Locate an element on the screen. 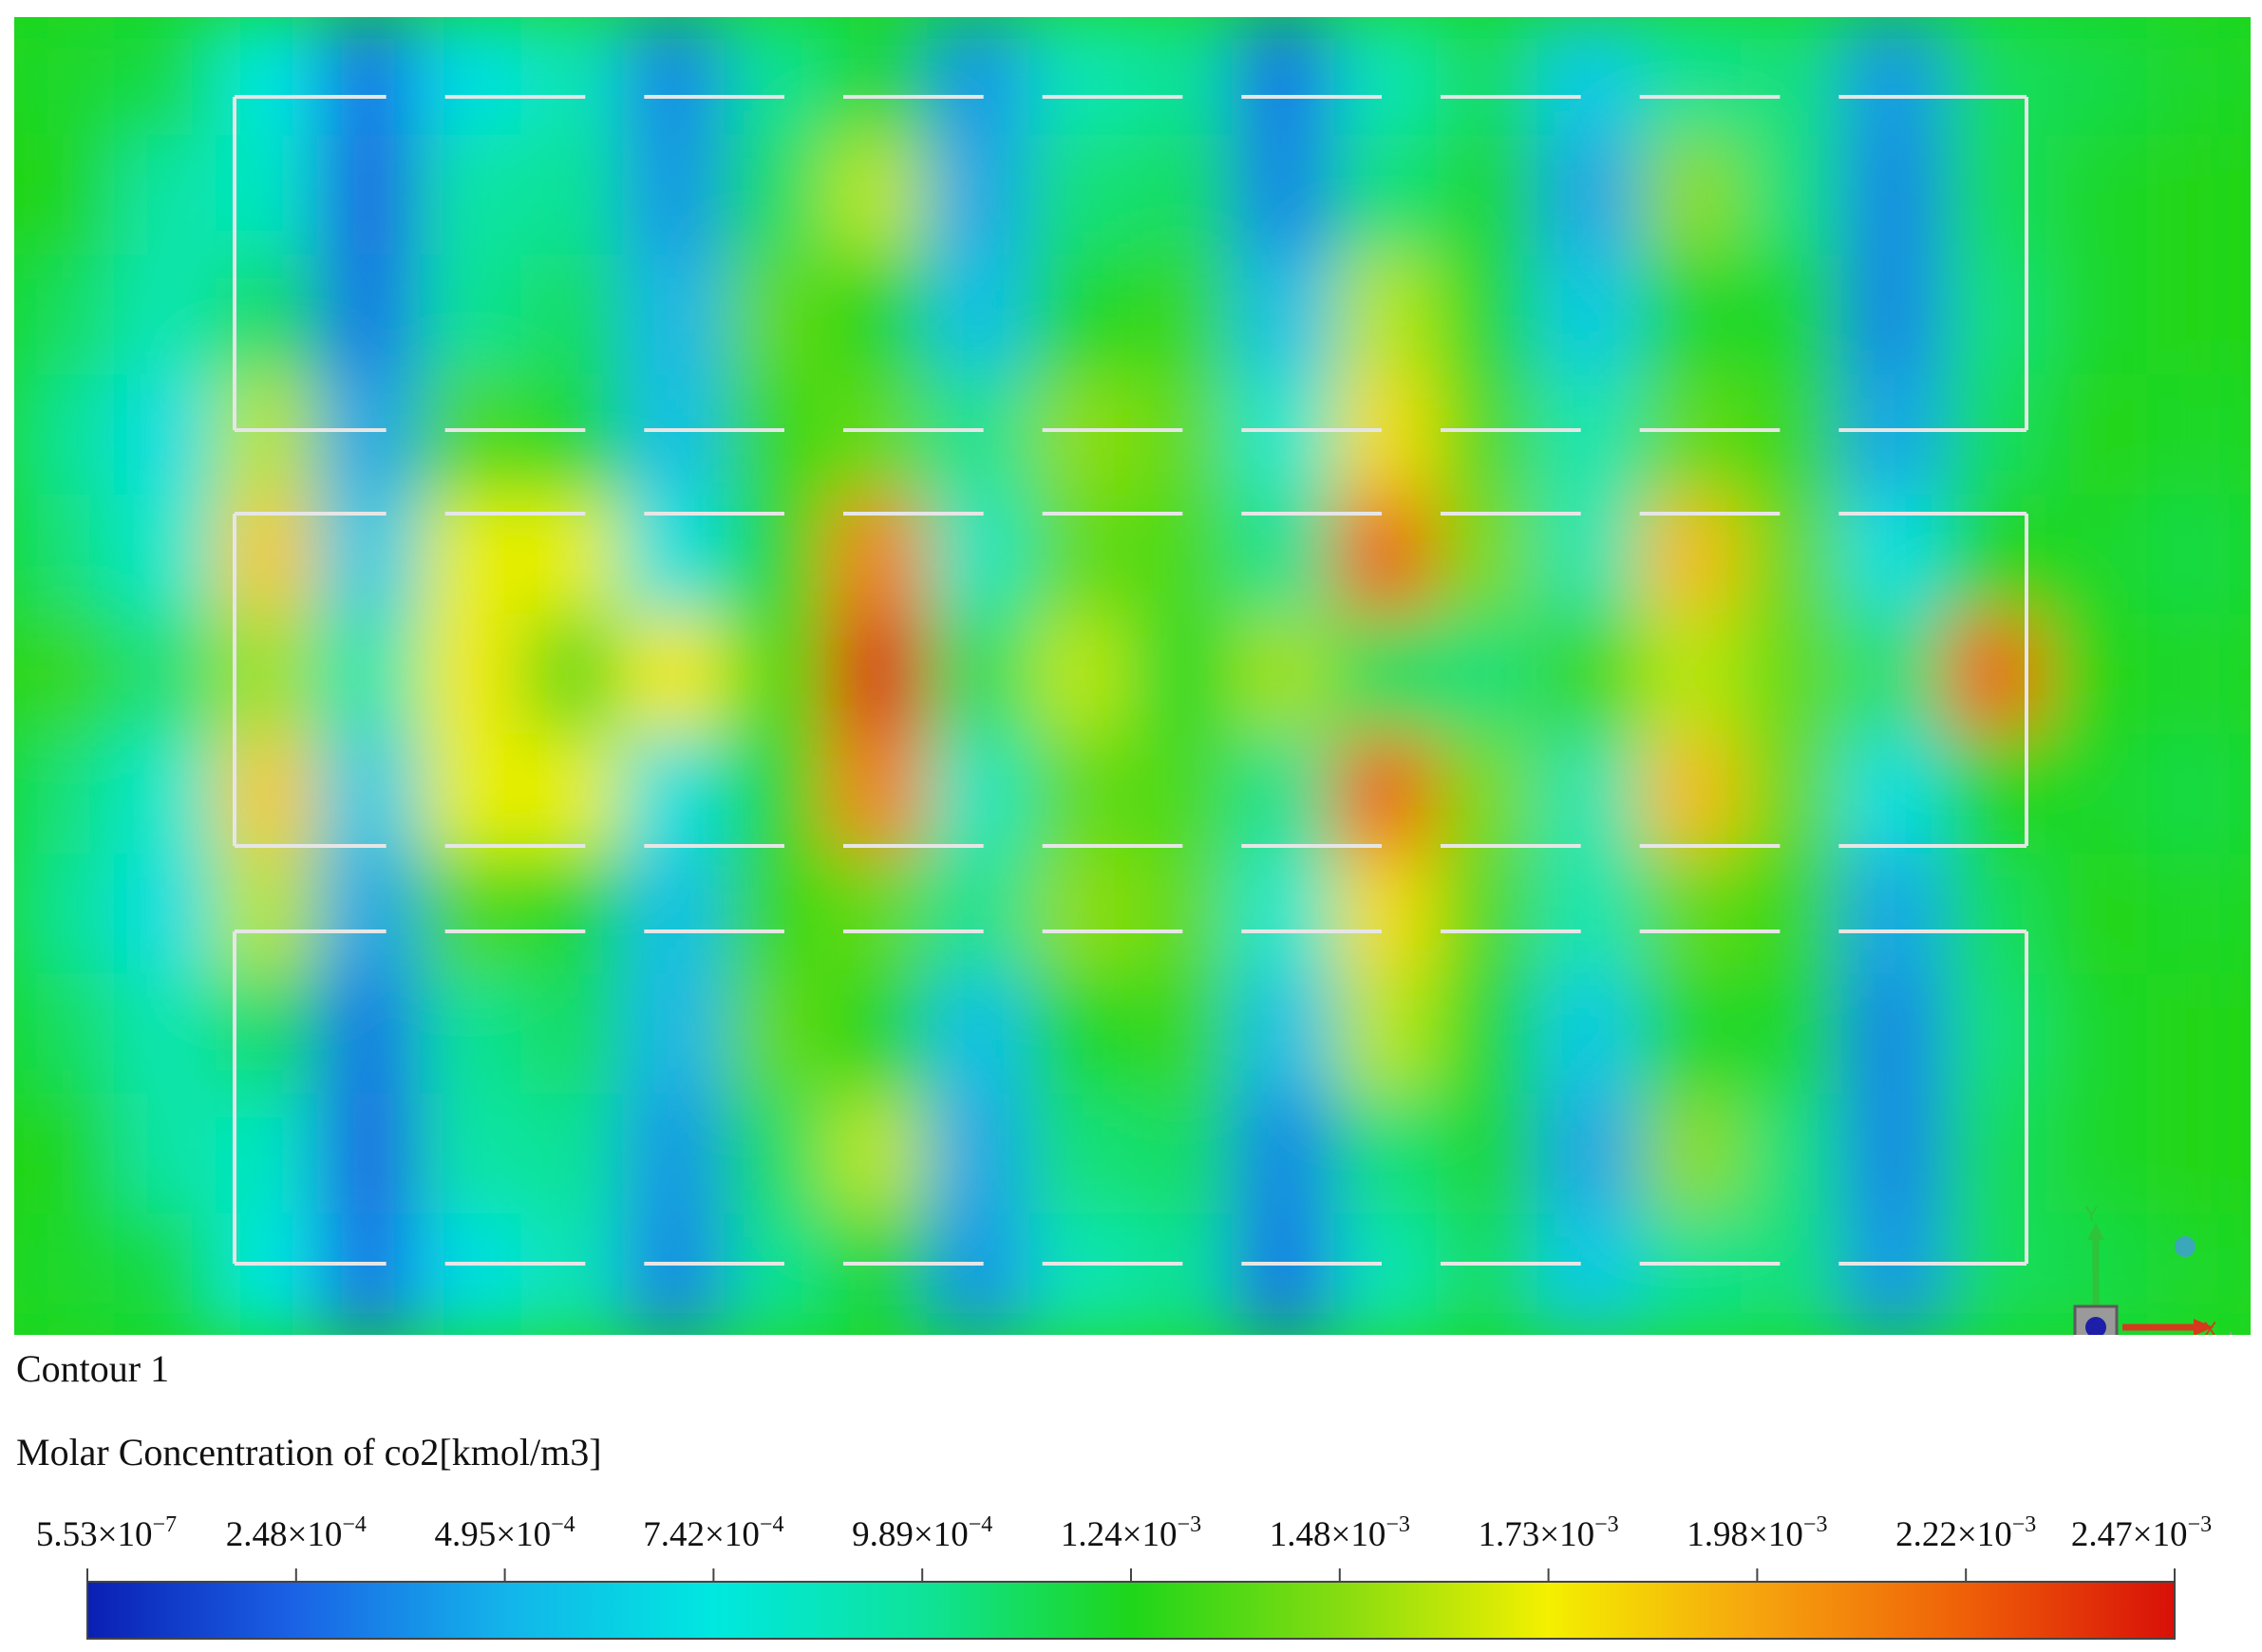 This screenshot has height=1652, width=2262. colorbar-tick-label: 7.42×10⁻⁴ is located at coordinates (713, 1534).